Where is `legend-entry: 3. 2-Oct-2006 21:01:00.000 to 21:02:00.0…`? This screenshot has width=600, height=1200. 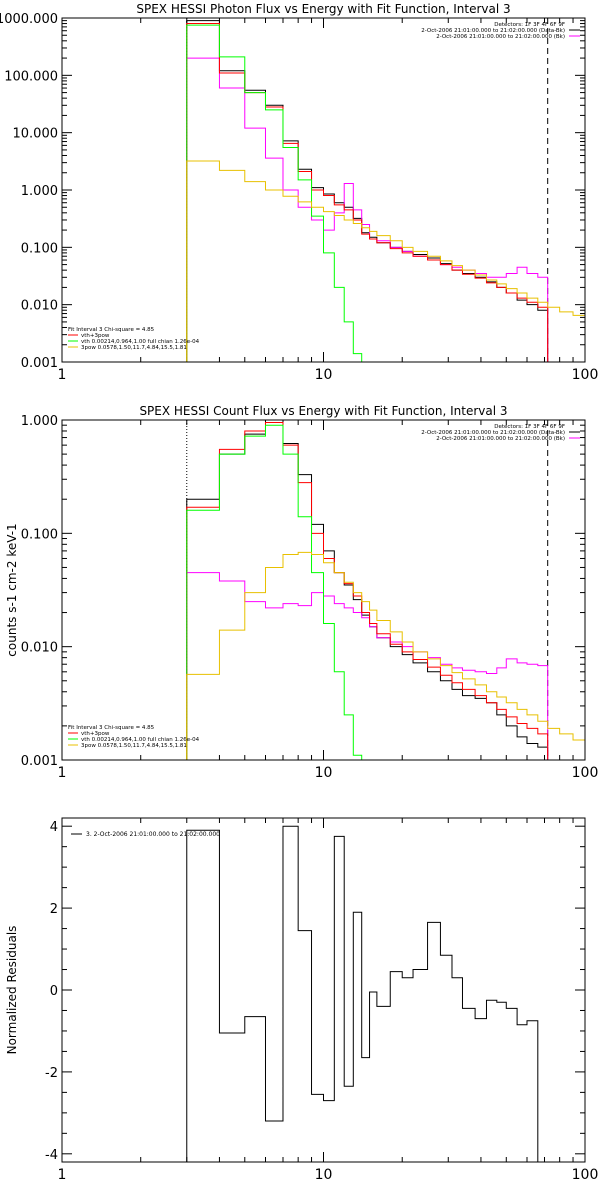 legend-entry: 3. 2-Oct-2006 21:01:00.000 to 21:02:00.0… is located at coordinates (153, 834).